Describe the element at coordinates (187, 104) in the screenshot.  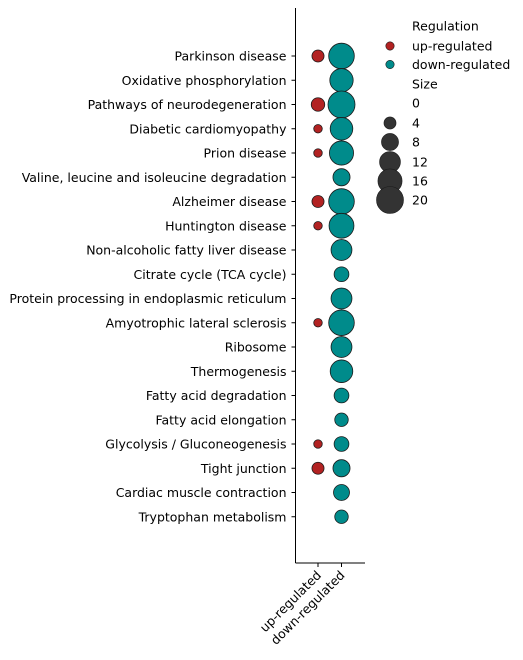
I see `y-tick-label: Pathways of neurodegeneration` at that location.